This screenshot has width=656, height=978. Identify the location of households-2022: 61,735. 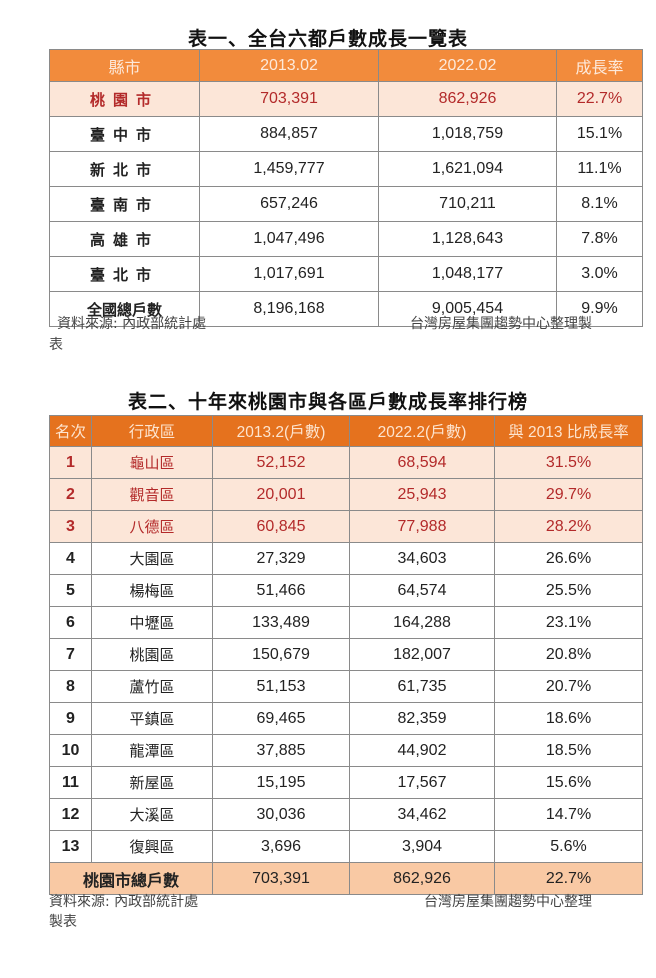
(422, 686).